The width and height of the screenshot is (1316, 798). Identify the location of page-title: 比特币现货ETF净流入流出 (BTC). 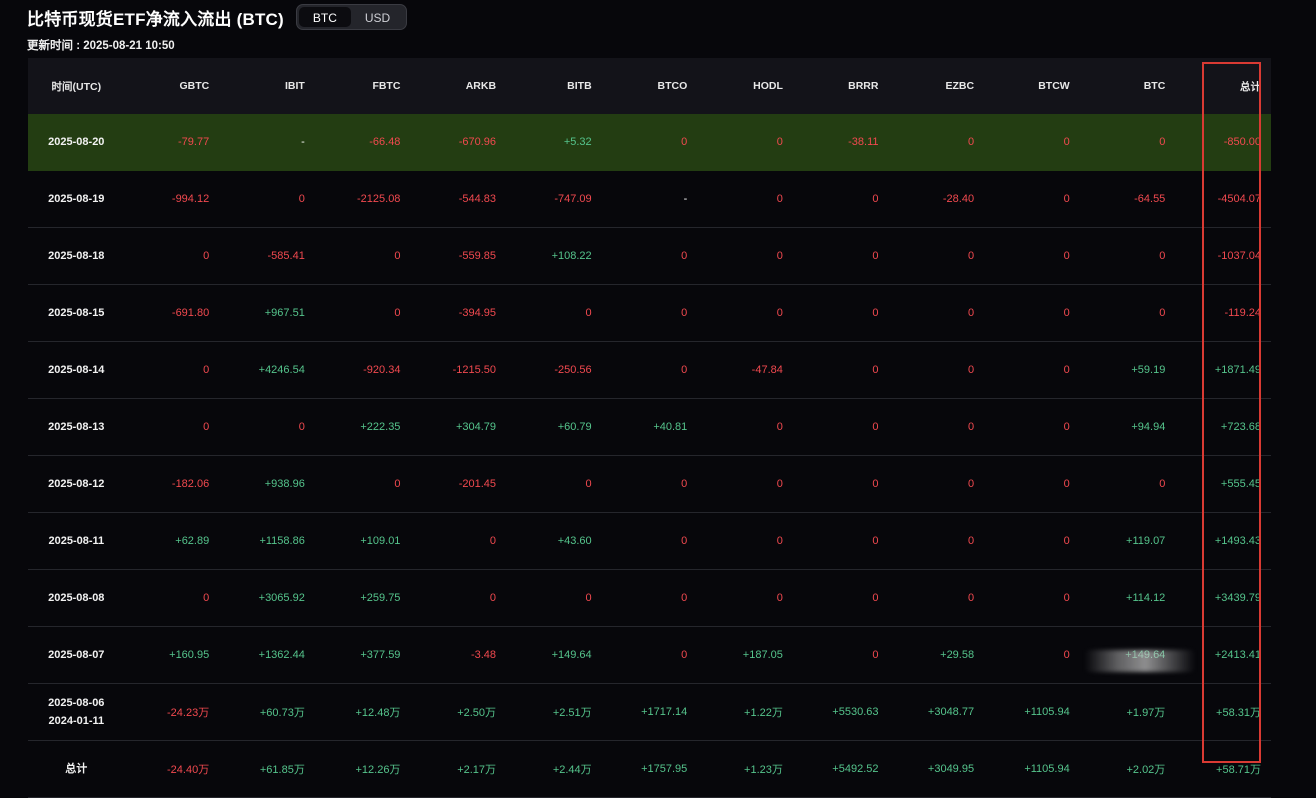
(155, 19).